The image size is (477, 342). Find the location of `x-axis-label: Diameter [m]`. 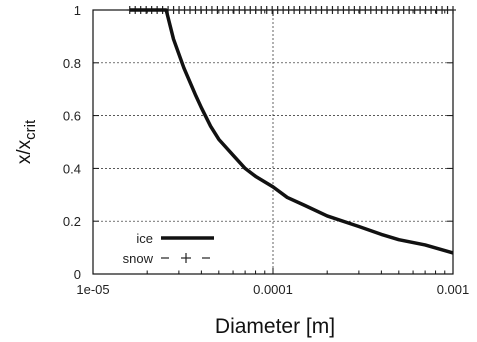

x-axis-label: Diameter [m] is located at coordinates (275, 326).